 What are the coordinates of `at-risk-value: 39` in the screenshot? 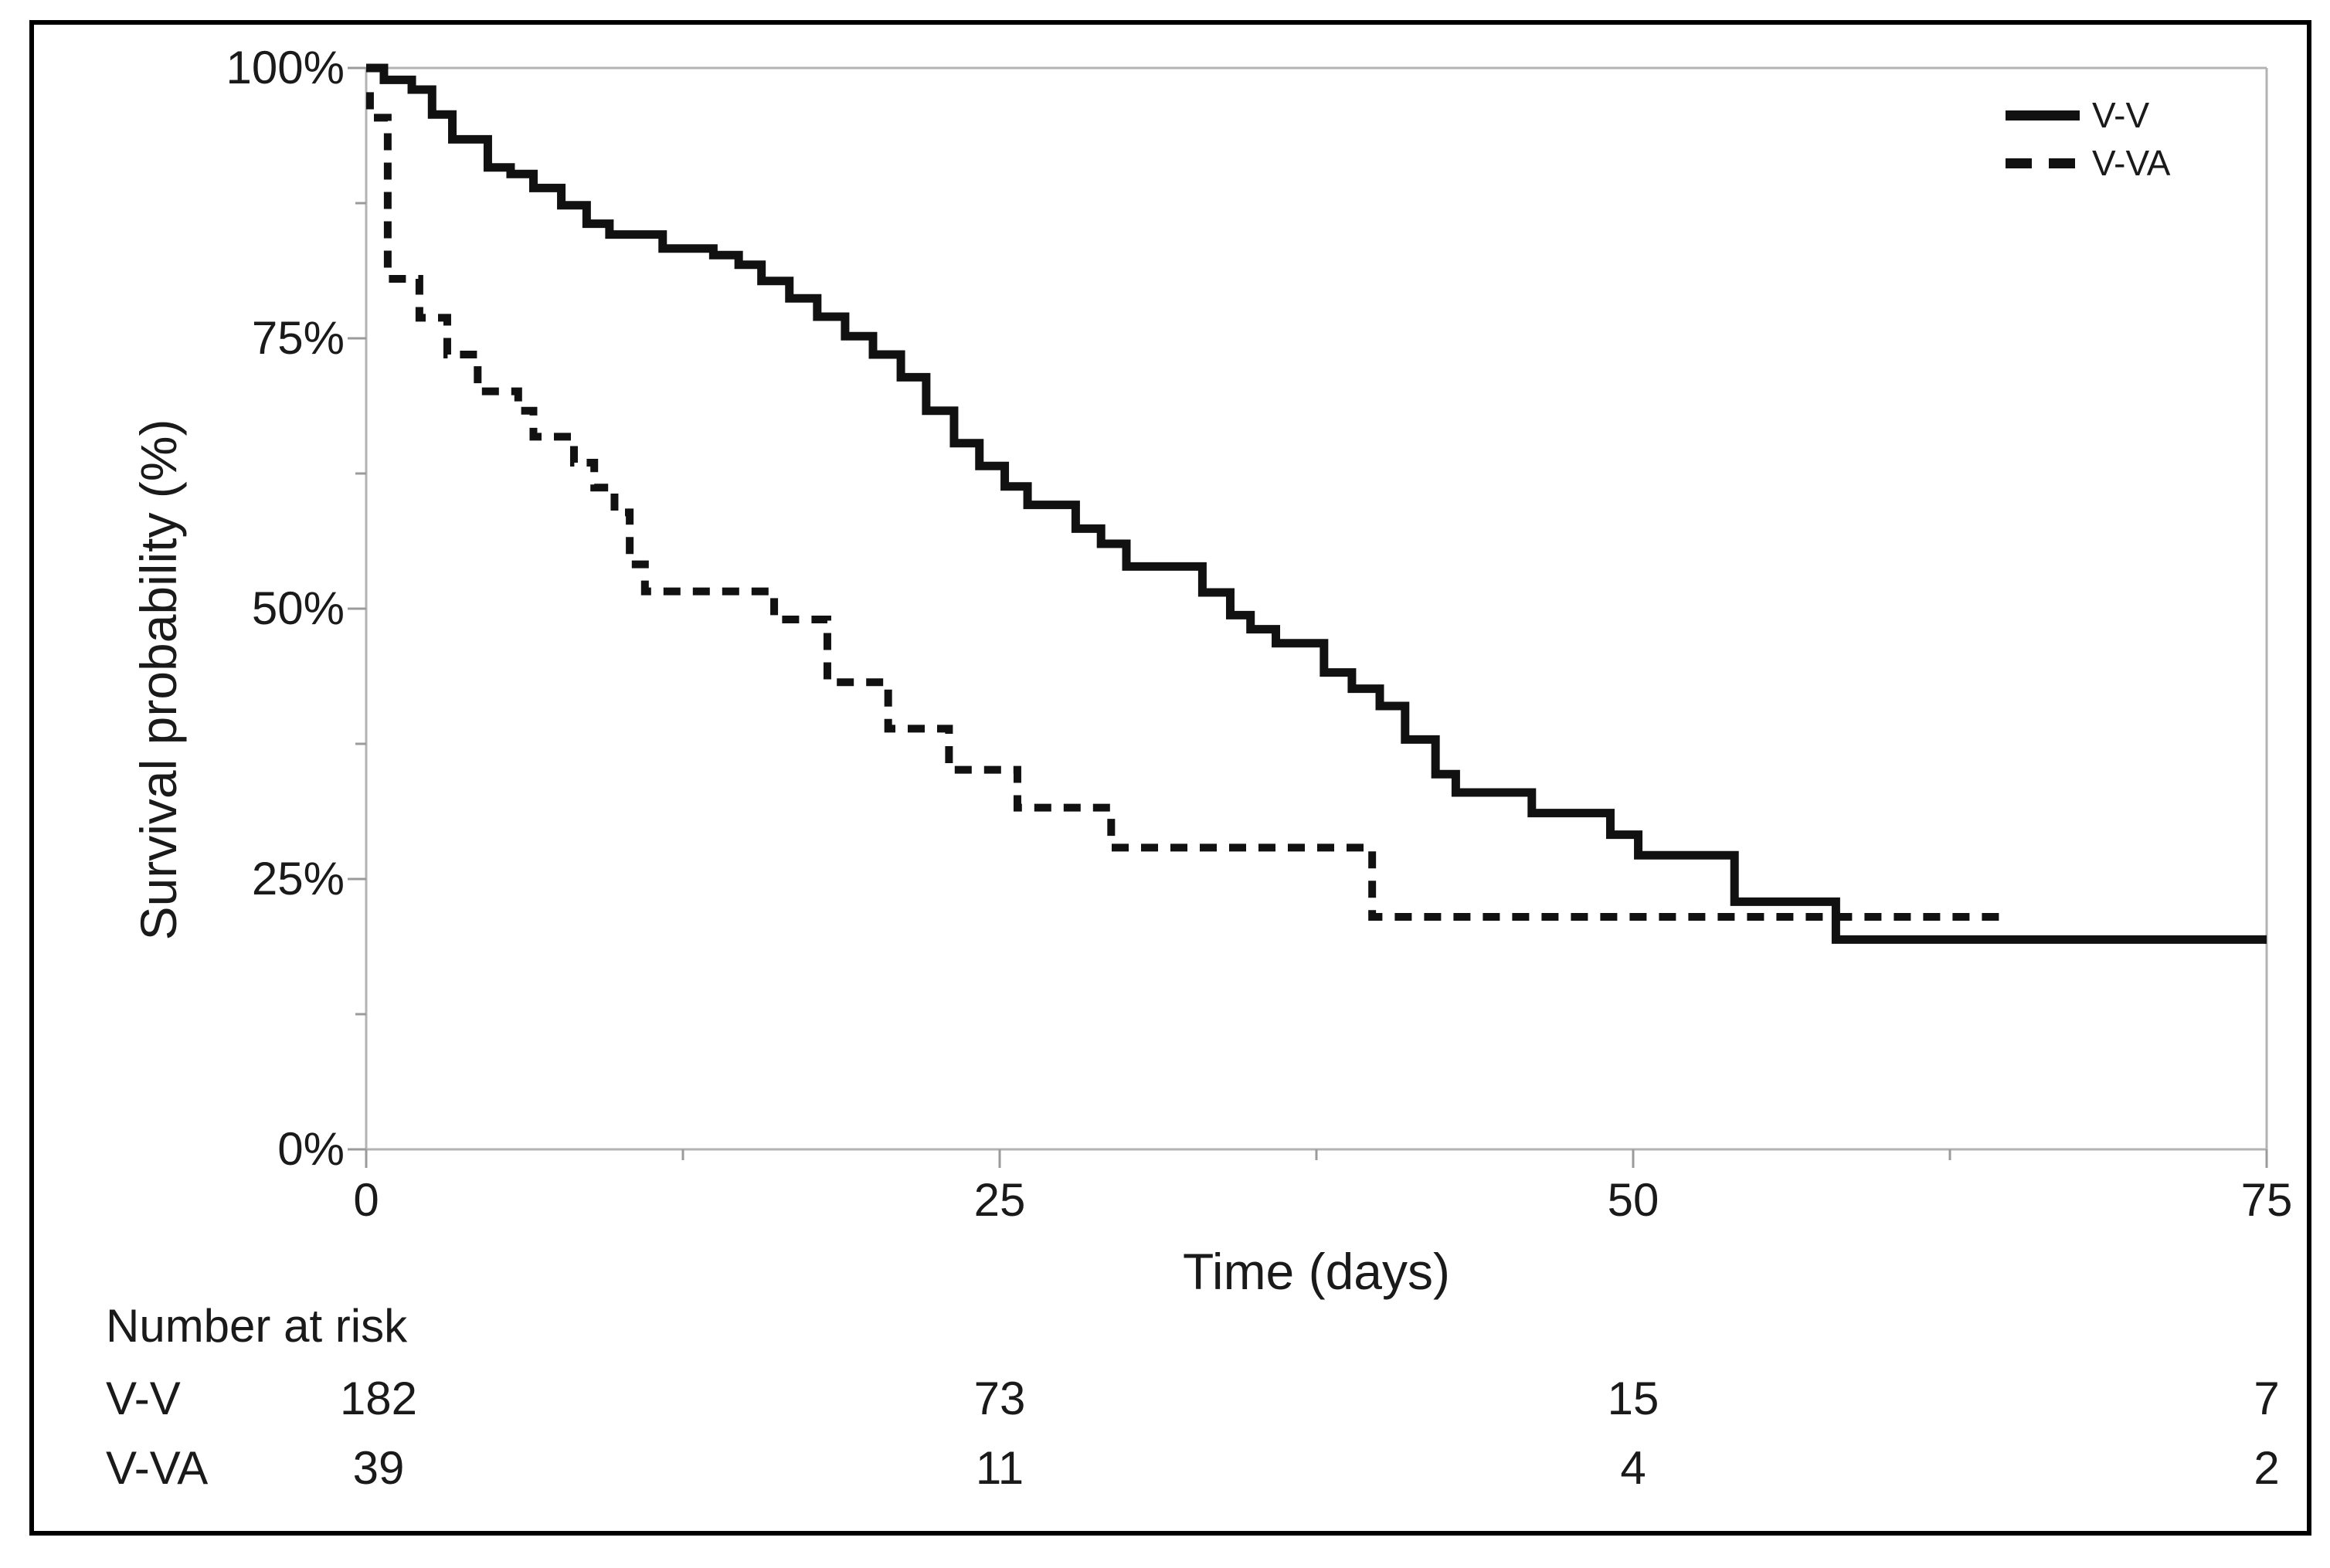 It's located at (379, 1468).